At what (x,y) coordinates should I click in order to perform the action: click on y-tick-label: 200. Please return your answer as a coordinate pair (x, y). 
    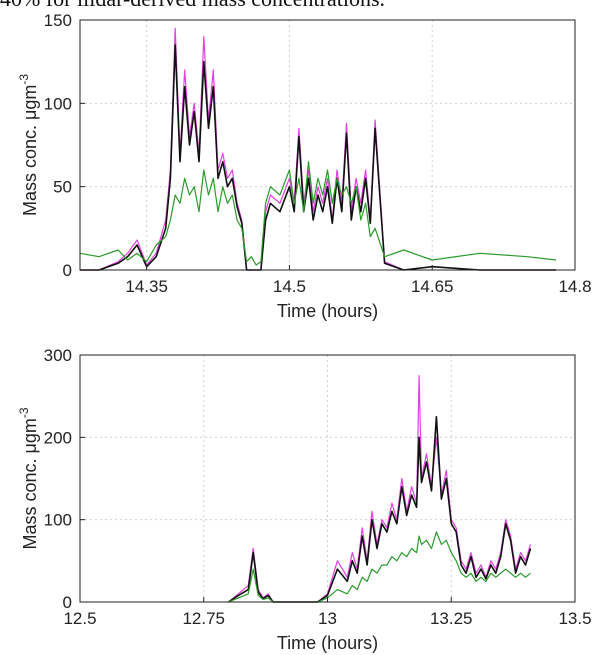
    Looking at the image, I should click on (58, 437).